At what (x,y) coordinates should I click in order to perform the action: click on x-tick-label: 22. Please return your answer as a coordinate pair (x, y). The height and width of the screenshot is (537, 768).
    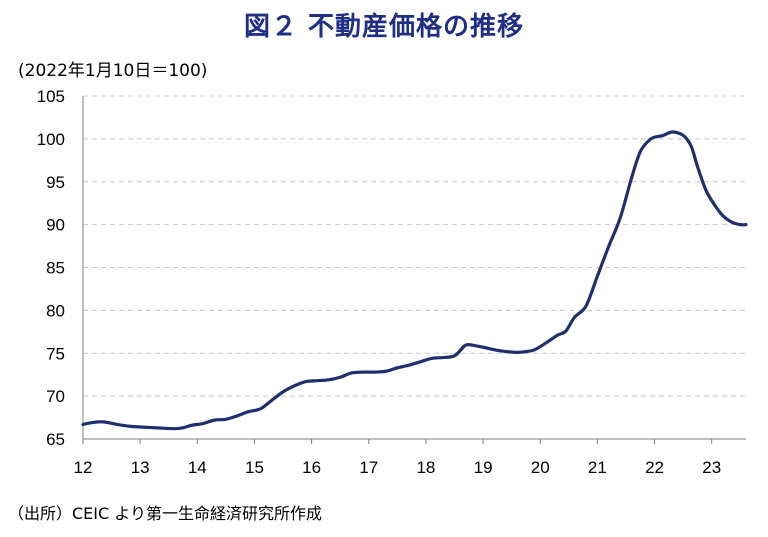
    Looking at the image, I should click on (654, 467).